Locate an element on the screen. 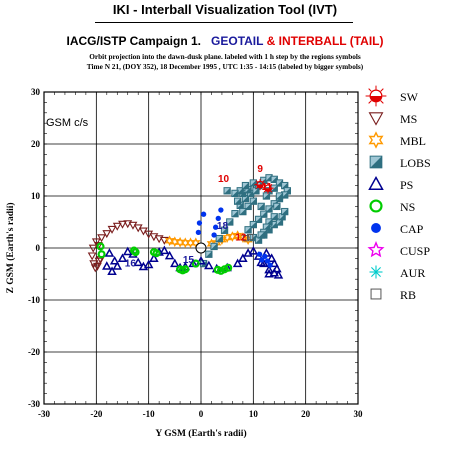 The width and height of the screenshot is (450, 450). legend-cap-icon is located at coordinates (376, 228).